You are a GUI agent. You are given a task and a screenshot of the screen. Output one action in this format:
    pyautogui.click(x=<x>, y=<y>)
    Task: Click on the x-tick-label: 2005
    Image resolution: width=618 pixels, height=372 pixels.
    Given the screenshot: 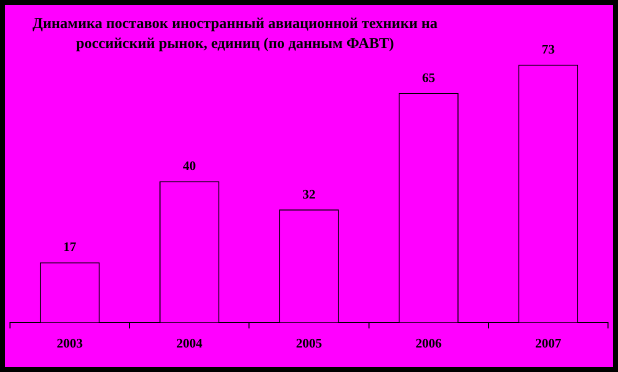 What is the action you would take?
    pyautogui.click(x=309, y=343)
    